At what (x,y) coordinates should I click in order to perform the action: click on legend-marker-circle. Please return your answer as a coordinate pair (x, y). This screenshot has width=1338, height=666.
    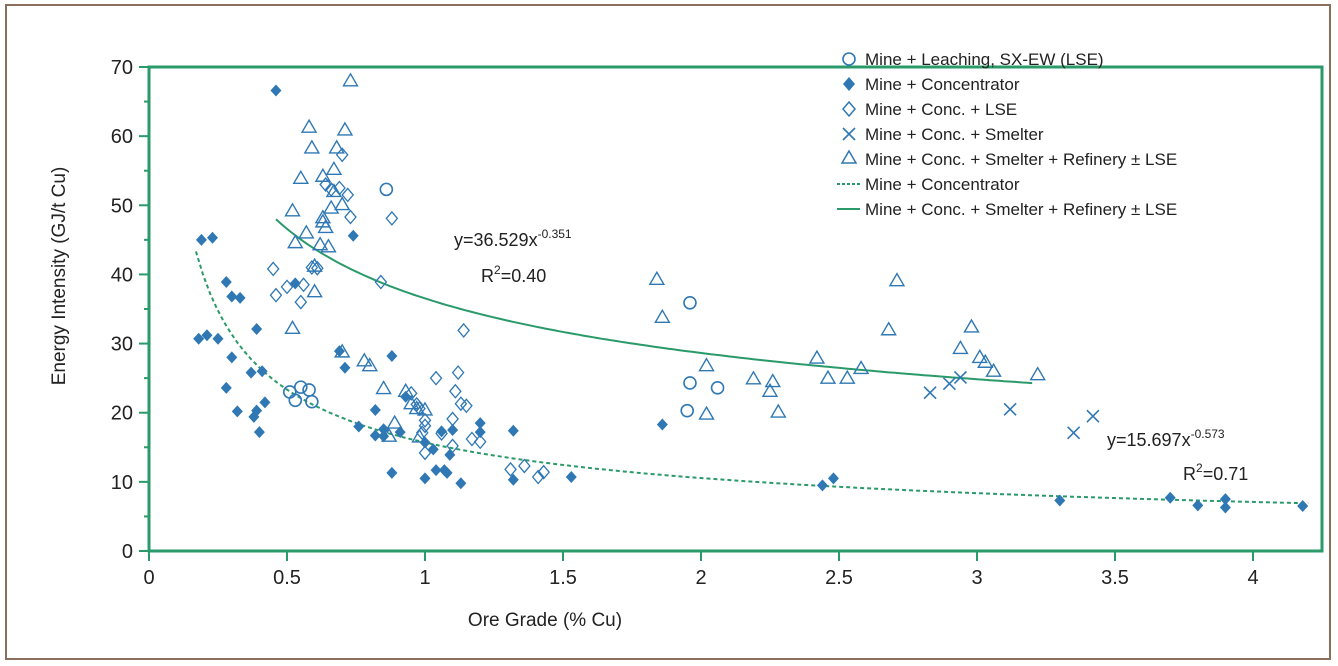
    Looking at the image, I should click on (849, 59).